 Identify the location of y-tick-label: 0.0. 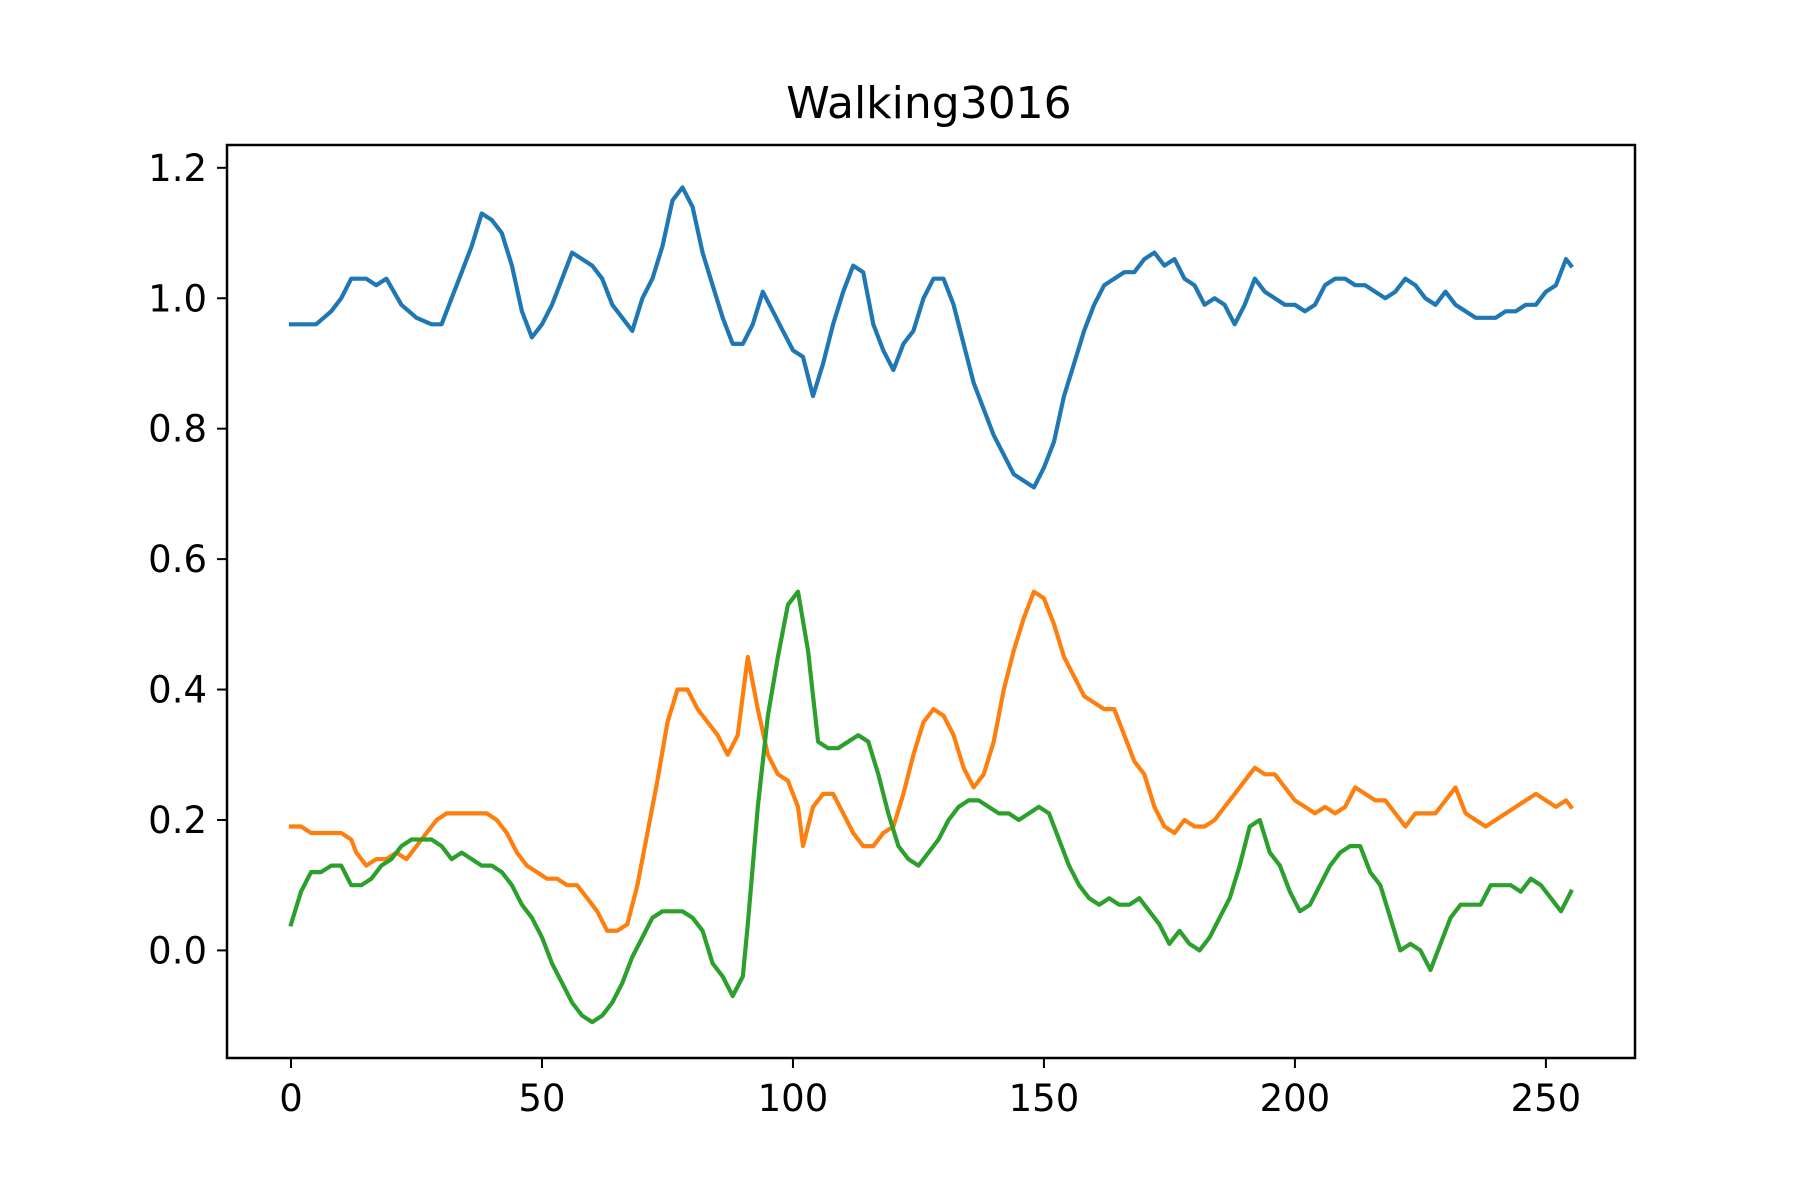
(177, 950).